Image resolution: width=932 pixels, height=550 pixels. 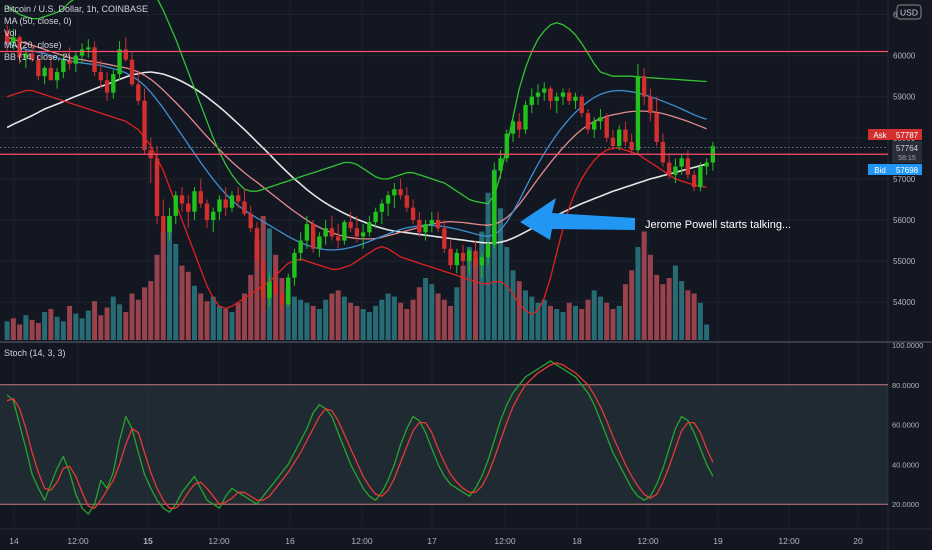 What do you see at coordinates (904, 261) in the screenshot?
I see `price-tick-label: 55000` at bounding box center [904, 261].